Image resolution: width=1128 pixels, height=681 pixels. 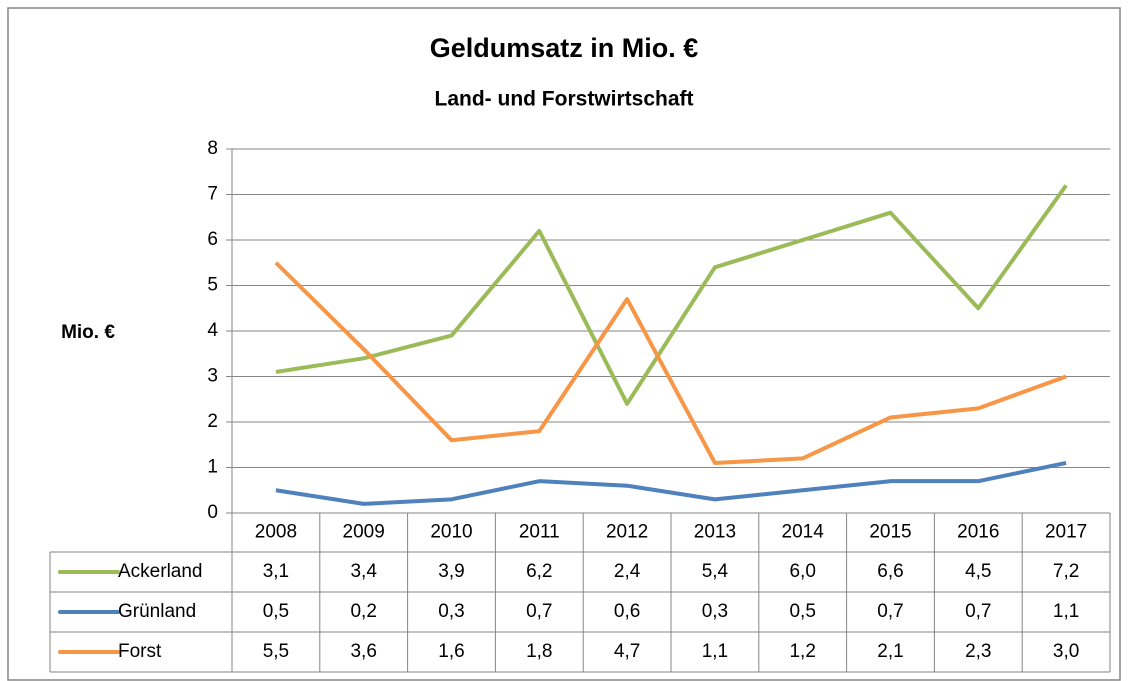 I want to click on chart-title: Geldumsatz in Mio. €, so click(x=564, y=48).